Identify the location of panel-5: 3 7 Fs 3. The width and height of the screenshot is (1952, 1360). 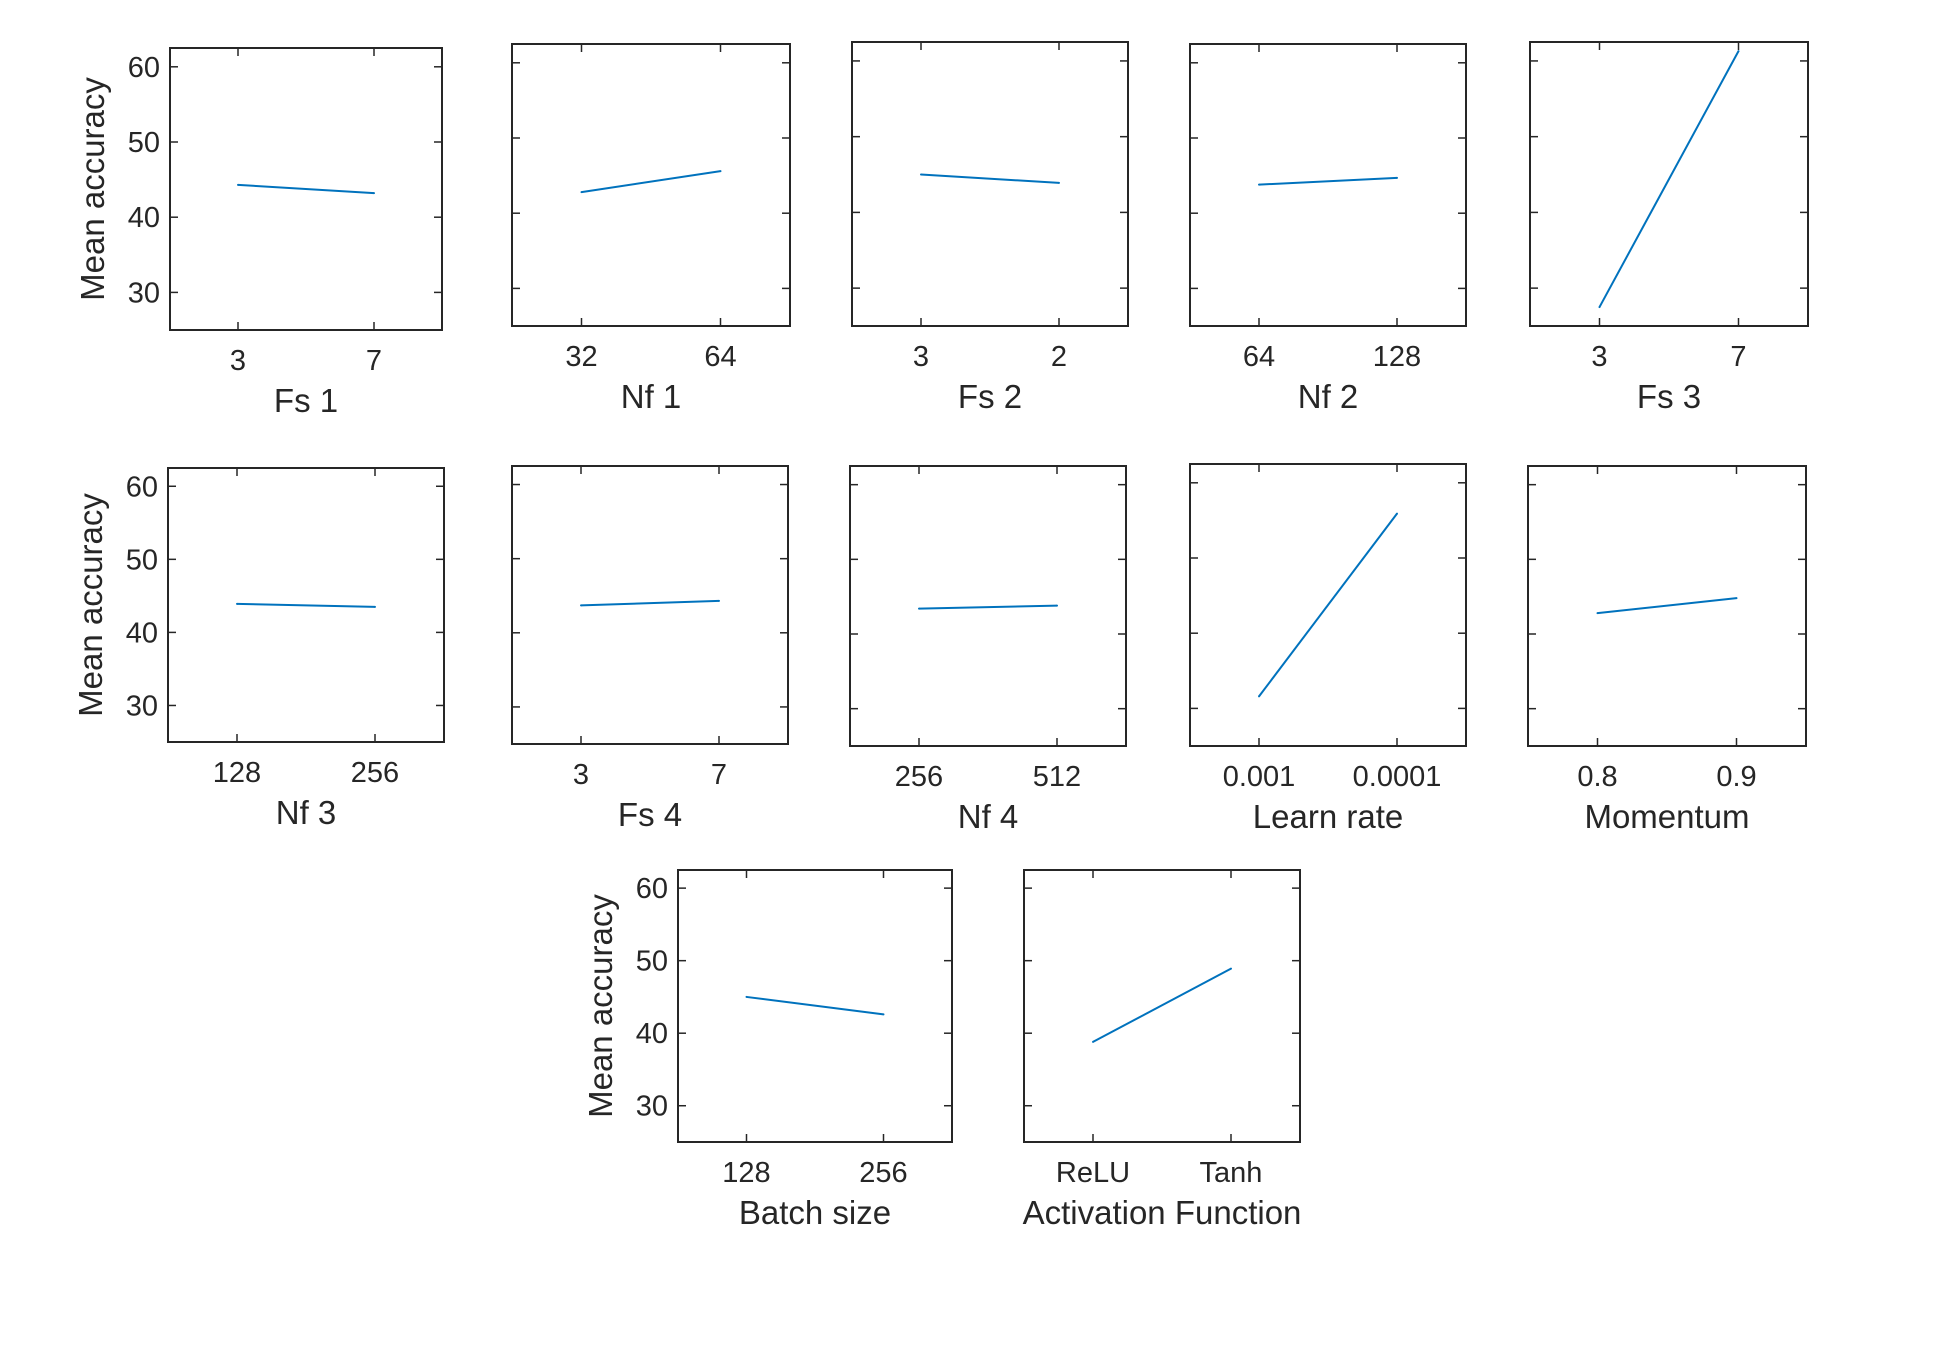
(1669, 228).